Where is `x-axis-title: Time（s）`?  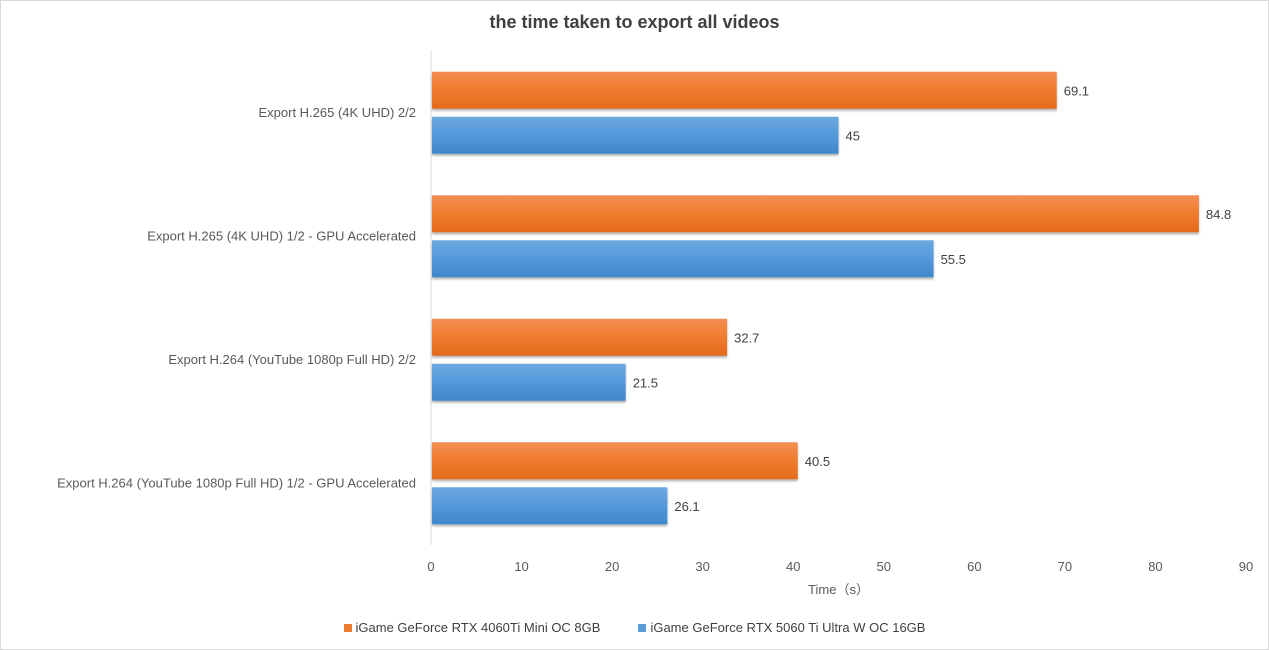 x-axis-title: Time（s） is located at coordinates (838, 589).